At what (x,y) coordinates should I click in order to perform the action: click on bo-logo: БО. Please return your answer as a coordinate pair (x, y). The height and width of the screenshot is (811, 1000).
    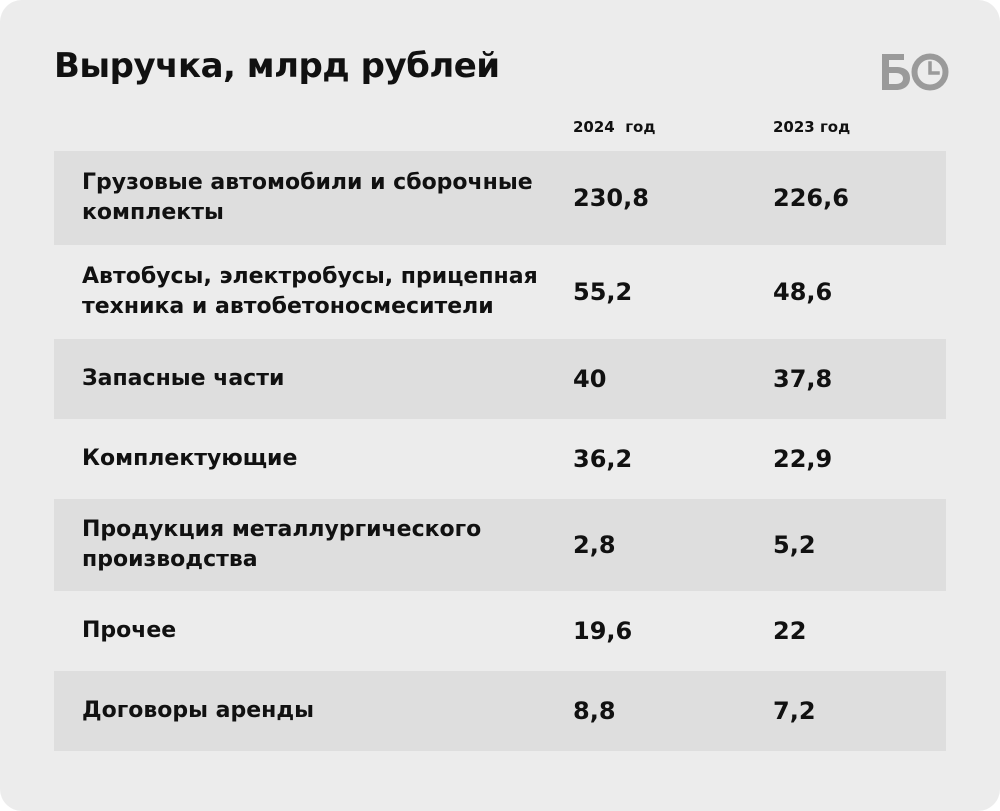
    Looking at the image, I should click on (915, 72).